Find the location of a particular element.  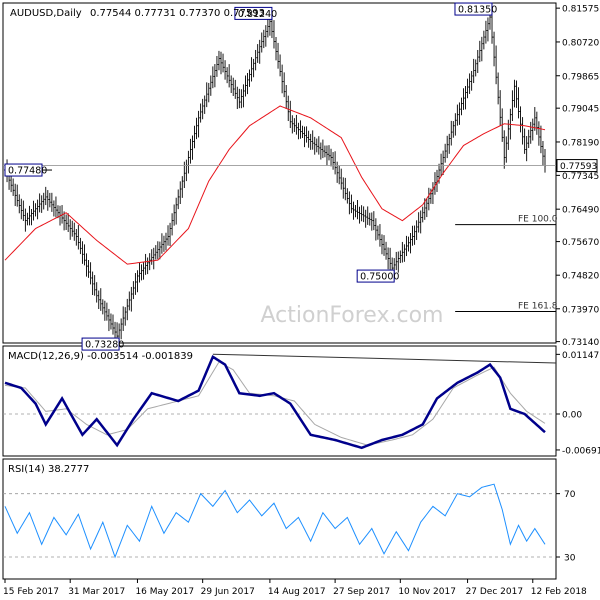

price-tick-label: 0.74820 is located at coordinates (580, 277).